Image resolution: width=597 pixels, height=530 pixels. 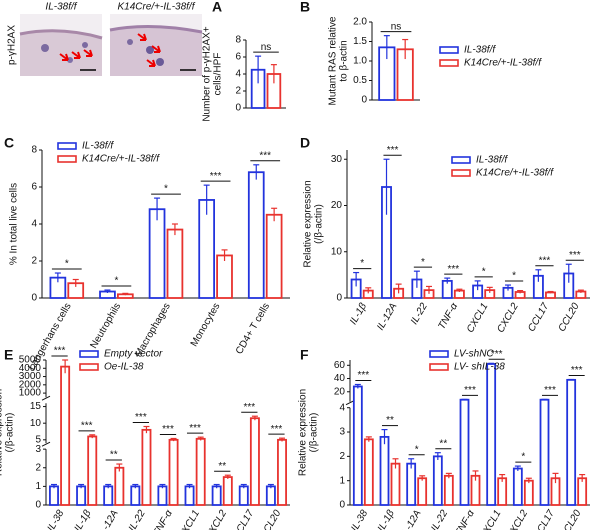 I want to click on legend-label: LV-shNC, so click(x=474, y=354).